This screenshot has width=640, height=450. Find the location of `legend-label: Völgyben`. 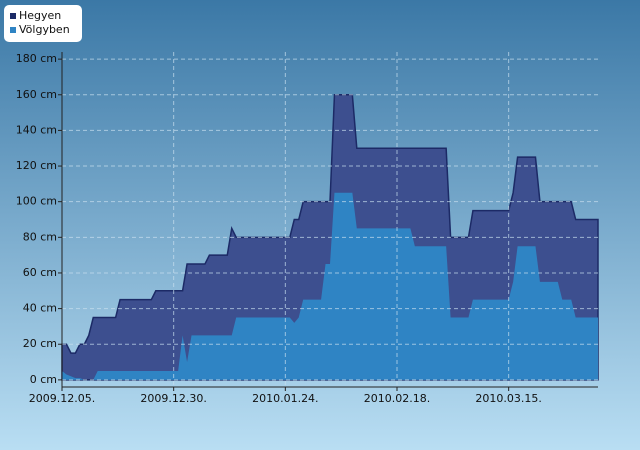

legend-label: Völgyben is located at coordinates (44, 29).